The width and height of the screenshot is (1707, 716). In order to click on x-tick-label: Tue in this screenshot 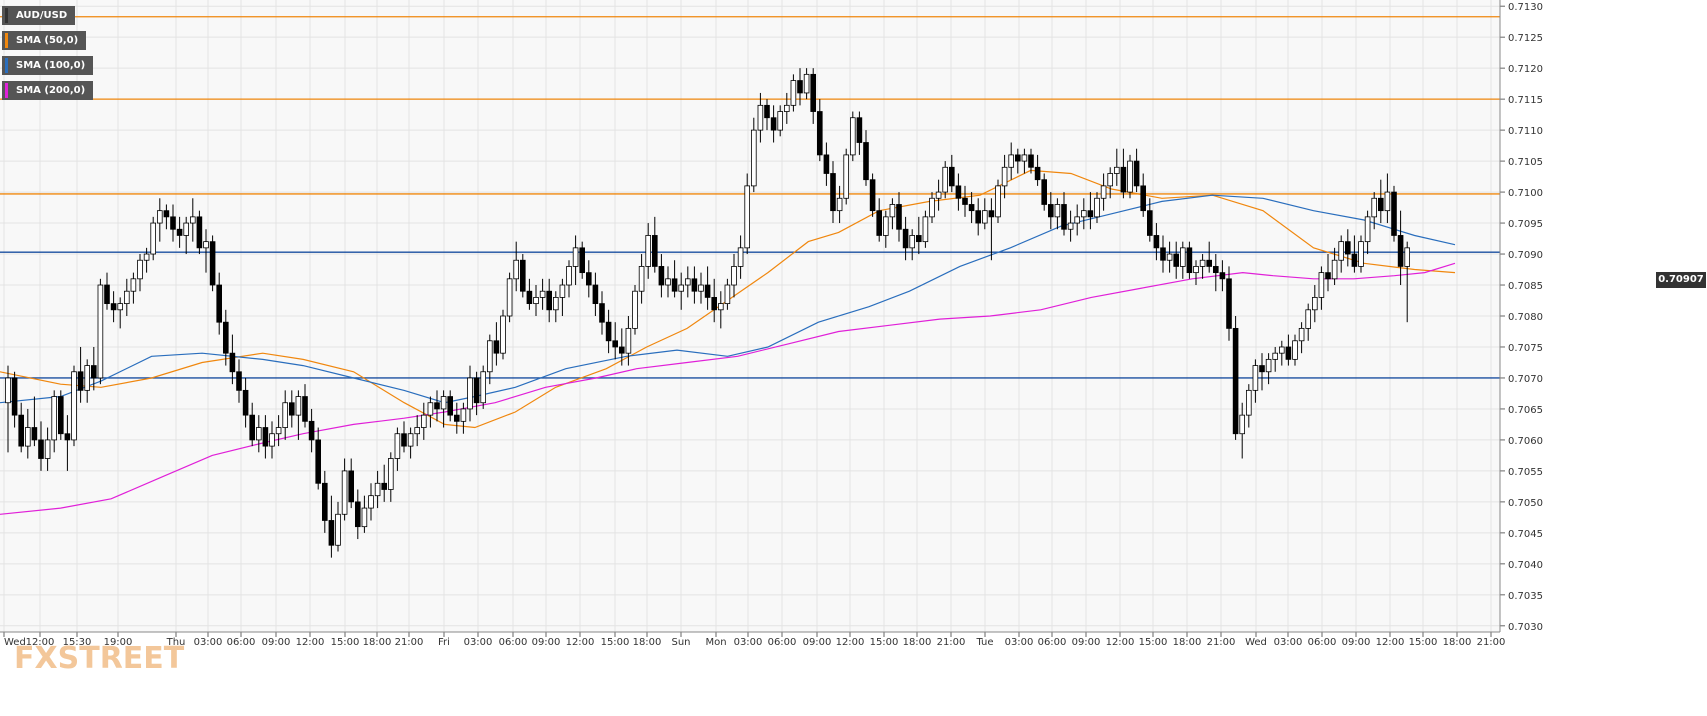, I will do `click(984, 642)`.